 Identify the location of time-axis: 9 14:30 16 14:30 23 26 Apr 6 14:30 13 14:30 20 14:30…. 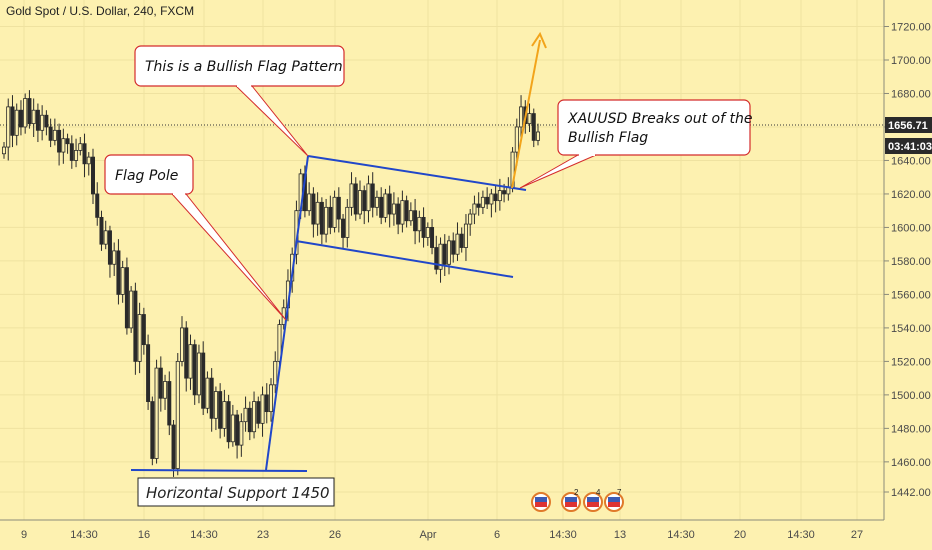
(442, 535).